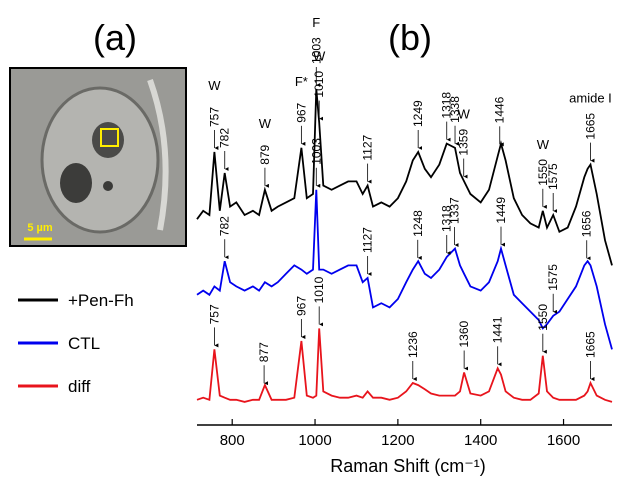 The width and height of the screenshot is (624, 490). Describe the element at coordinates (498, 329) in the screenshot. I see `peak-label: 1441` at that location.